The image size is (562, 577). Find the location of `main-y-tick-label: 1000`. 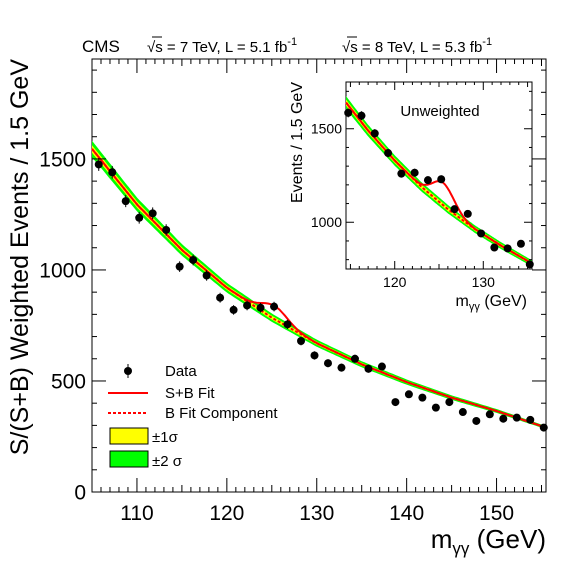

main-y-tick-label: 1000 is located at coordinates (62, 270).